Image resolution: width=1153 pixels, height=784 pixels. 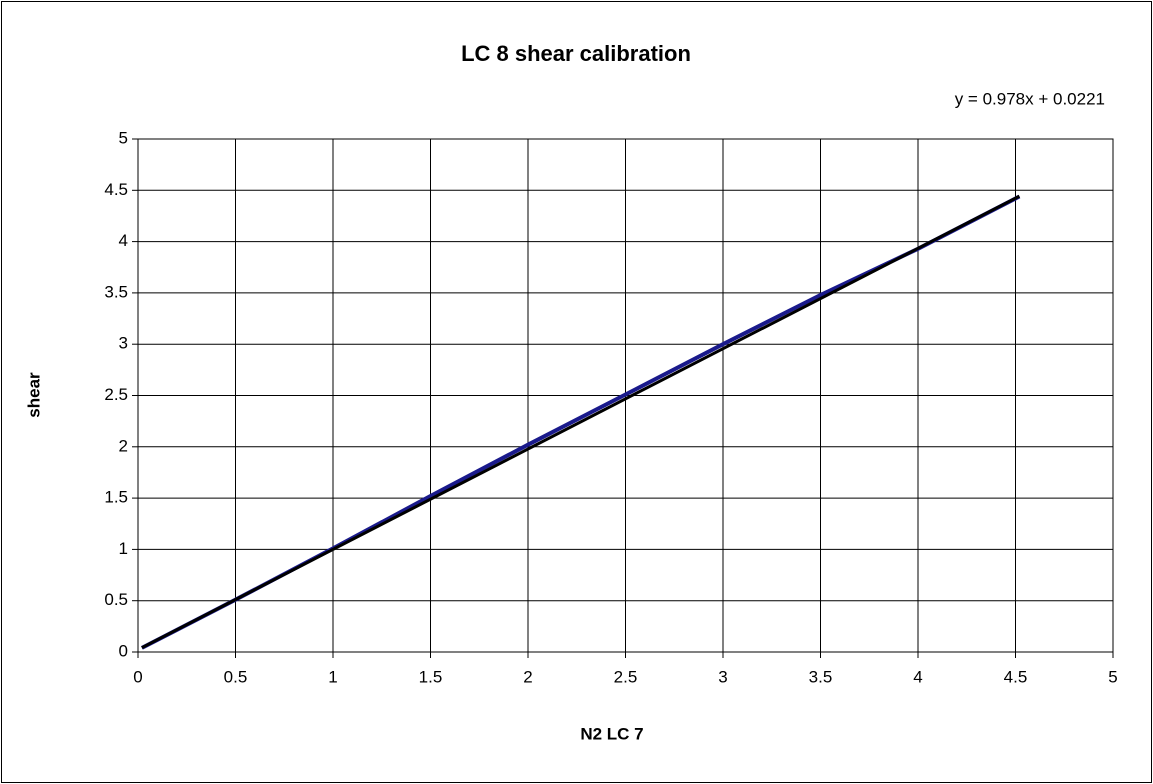 I want to click on y-tick-label: 0.5, so click(x=116, y=599).